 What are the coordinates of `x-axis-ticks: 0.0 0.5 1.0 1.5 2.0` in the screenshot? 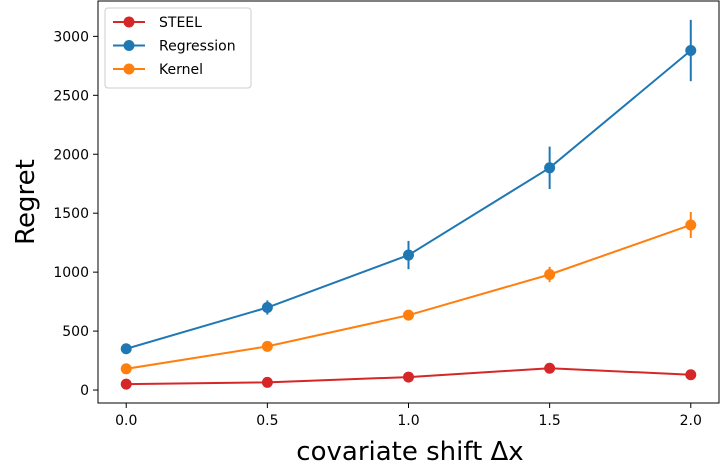 It's located at (408, 416).